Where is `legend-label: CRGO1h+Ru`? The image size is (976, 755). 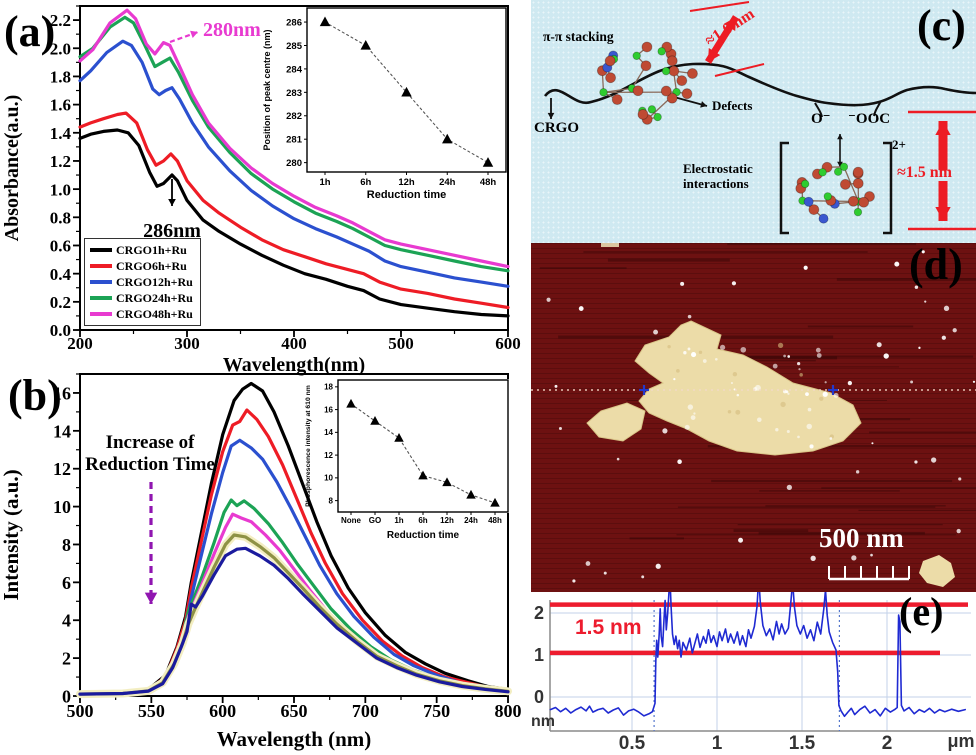 legend-label: CRGO1h+Ru is located at coordinates (151, 249).